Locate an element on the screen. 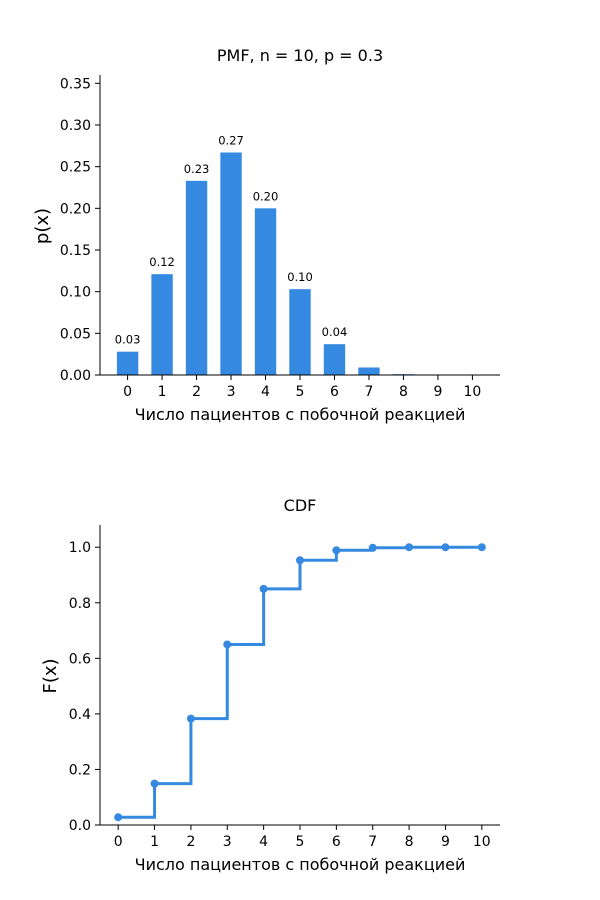 The width and height of the screenshot is (600, 900). cdf-x-tick-label: 8 is located at coordinates (409, 842).